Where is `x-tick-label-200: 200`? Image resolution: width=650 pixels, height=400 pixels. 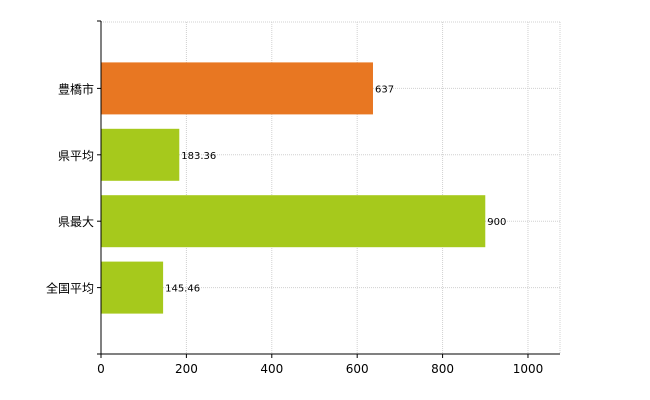 x-tick-label-200: 200 is located at coordinates (186, 369).